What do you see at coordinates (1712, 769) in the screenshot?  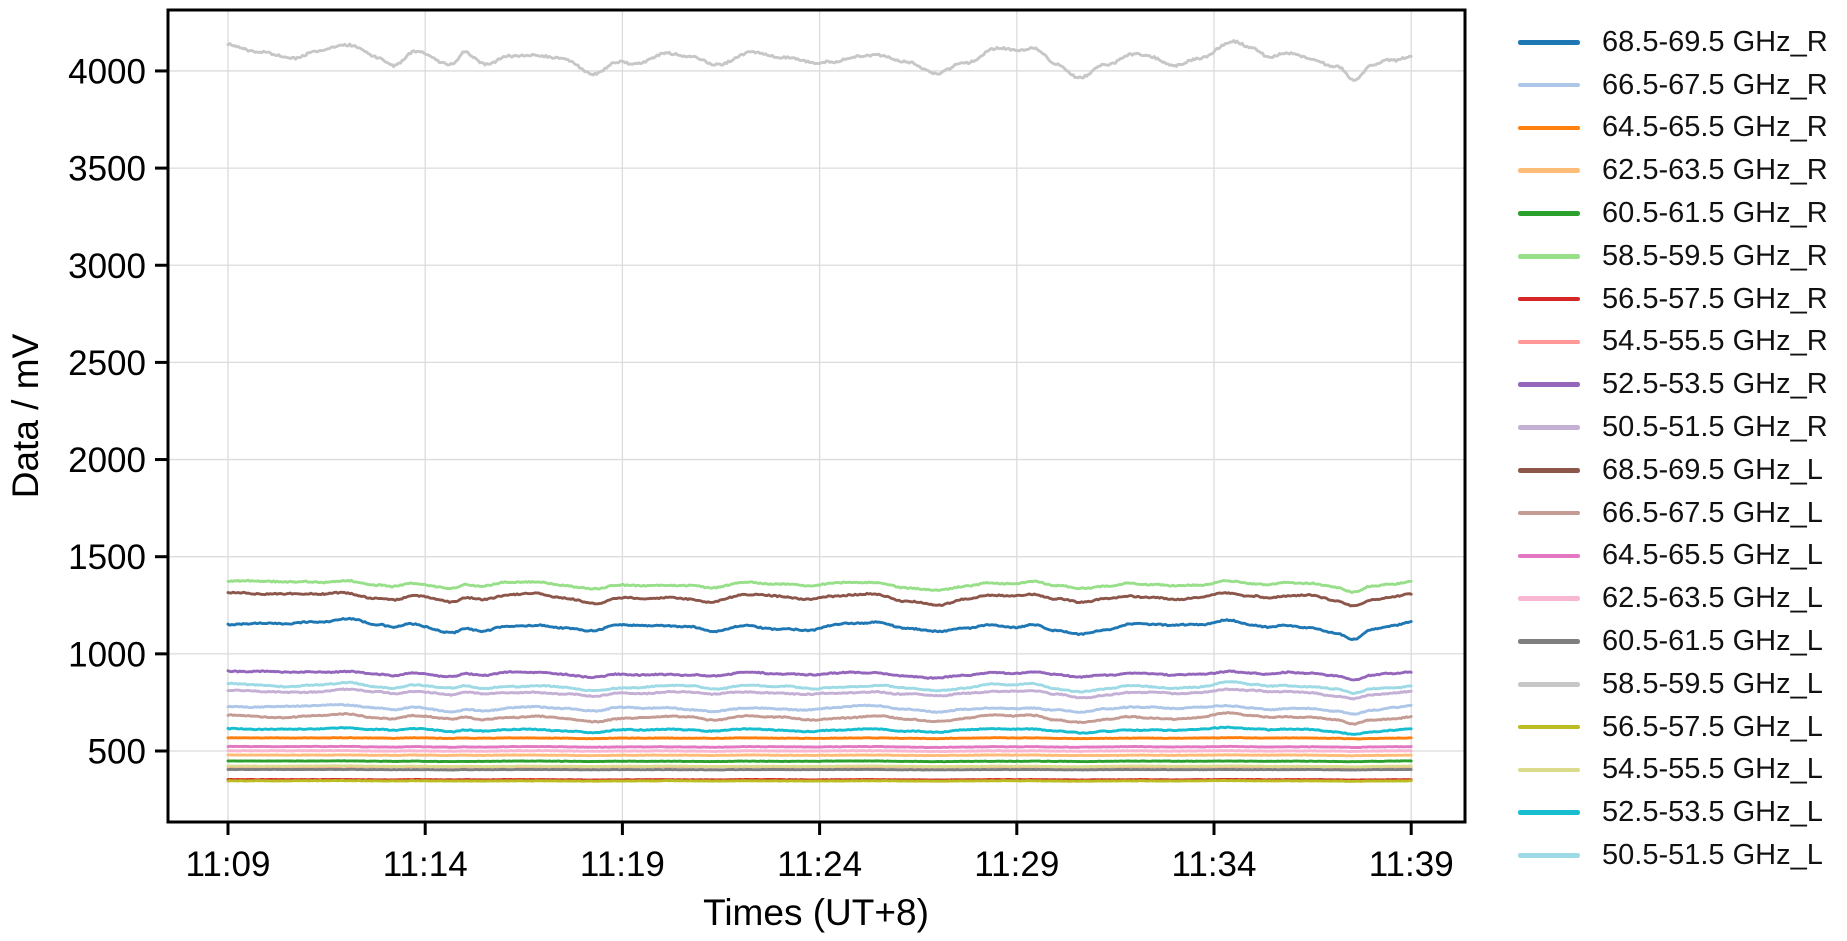 I see `legend-label: 54.5-55.5 GHz_L` at bounding box center [1712, 769].